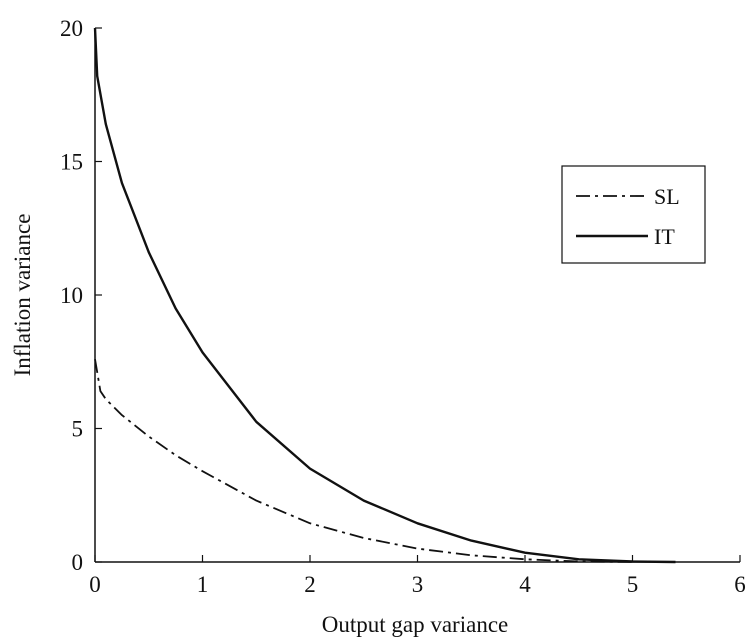 The image size is (752, 643). Describe the element at coordinates (664, 236) in the screenshot. I see `legend-label-it: IT` at that location.